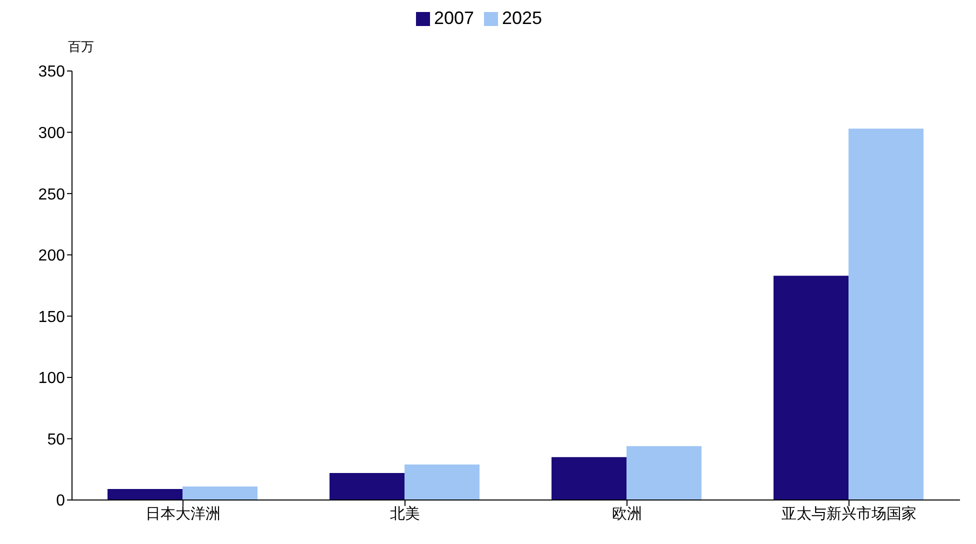  Describe the element at coordinates (627, 513) in the screenshot. I see `x-tick-label: 欧洲` at that location.